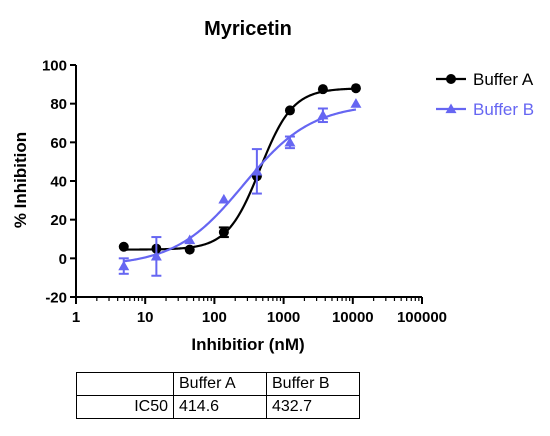 Image resolution: width=550 pixels, height=436 pixels. I want to click on table-header-cell, so click(125, 384).